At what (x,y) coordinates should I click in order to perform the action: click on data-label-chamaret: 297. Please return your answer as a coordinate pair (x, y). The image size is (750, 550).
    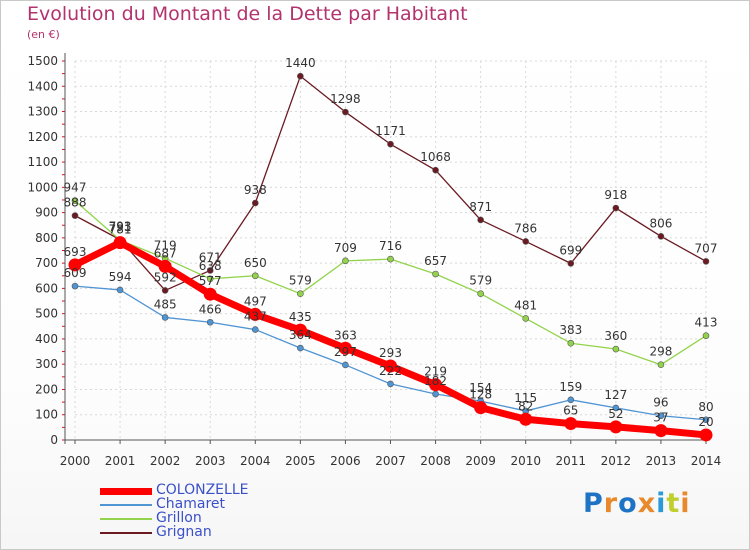
    Looking at the image, I should click on (345, 352).